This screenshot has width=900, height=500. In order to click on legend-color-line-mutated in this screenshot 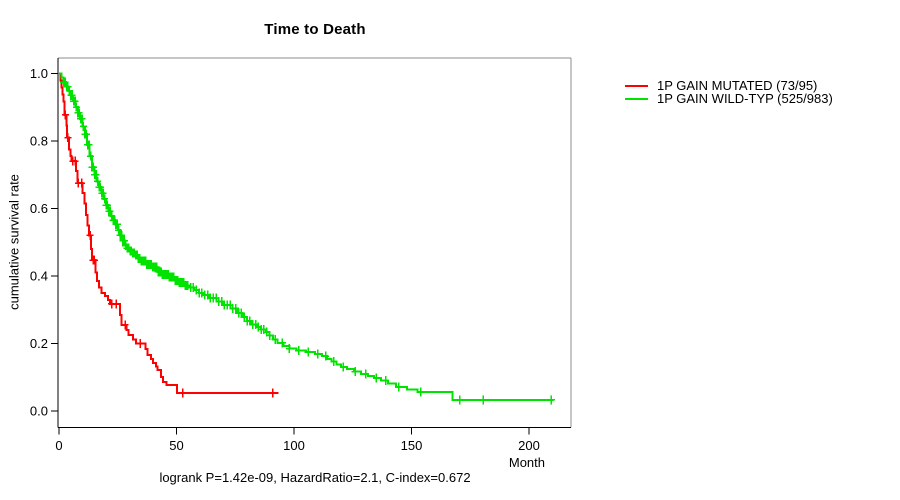, I will do `click(636, 86)`.